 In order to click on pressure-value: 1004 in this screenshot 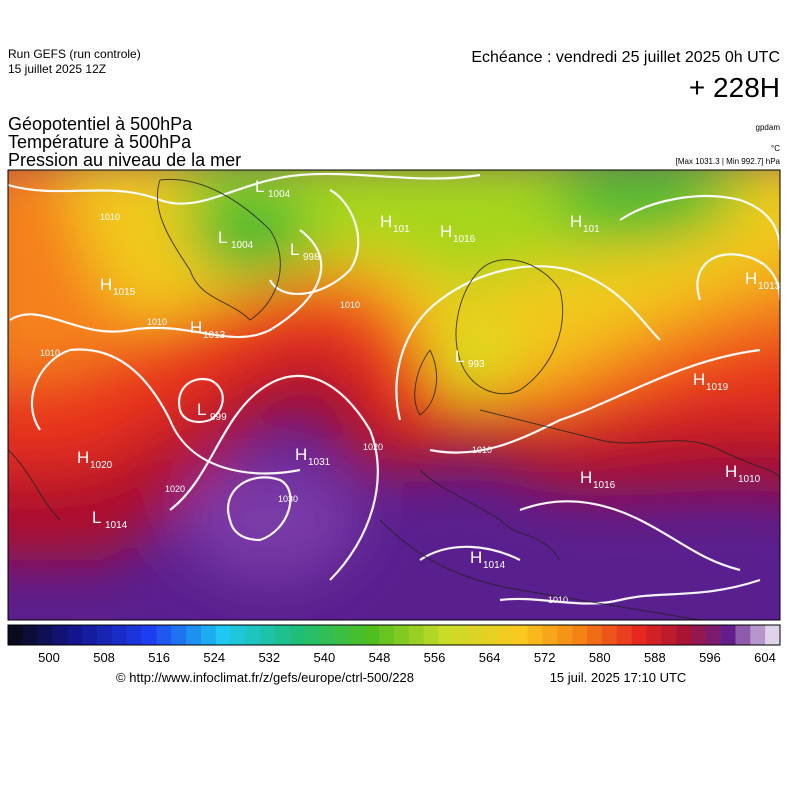, I will do `click(279, 194)`.